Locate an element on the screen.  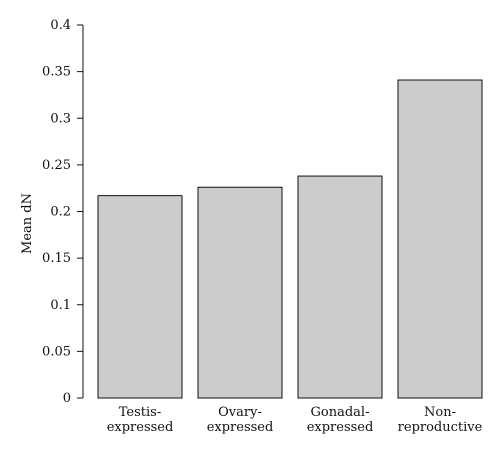
y-tick-label: 0.05 is located at coordinates (56, 351).